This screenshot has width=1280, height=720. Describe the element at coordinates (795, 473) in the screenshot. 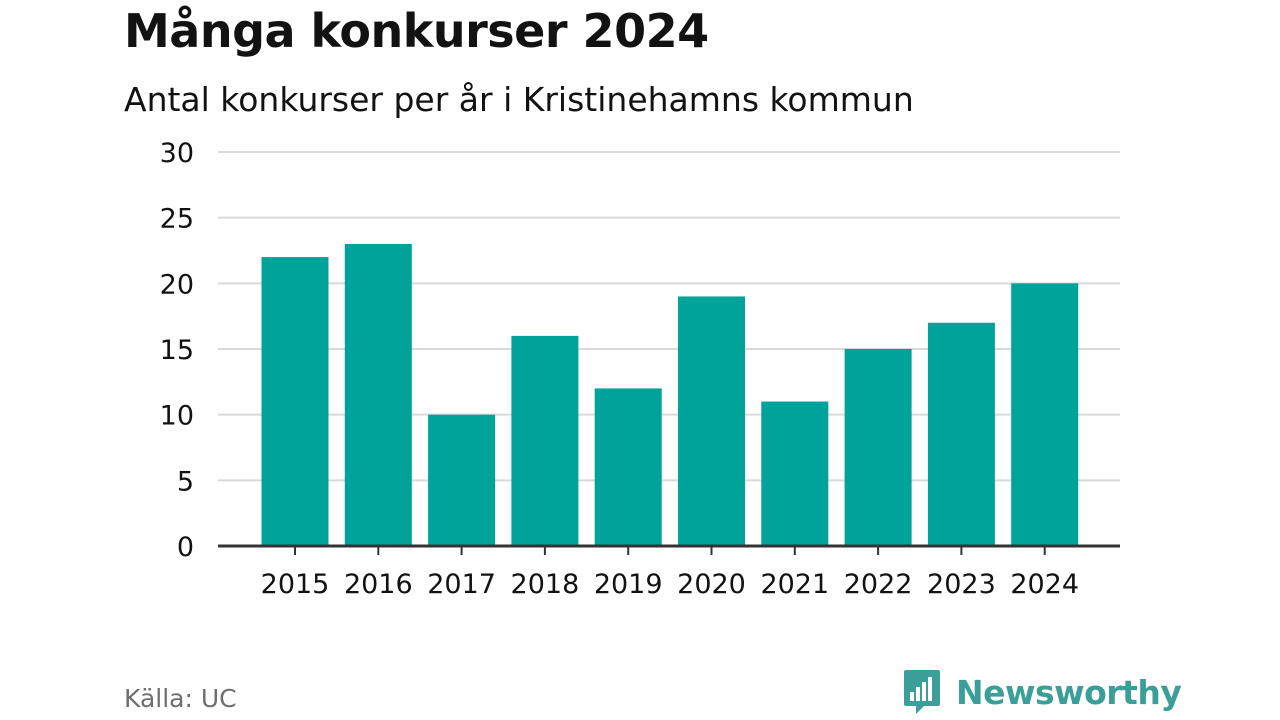

I see `bar-2021` at that location.